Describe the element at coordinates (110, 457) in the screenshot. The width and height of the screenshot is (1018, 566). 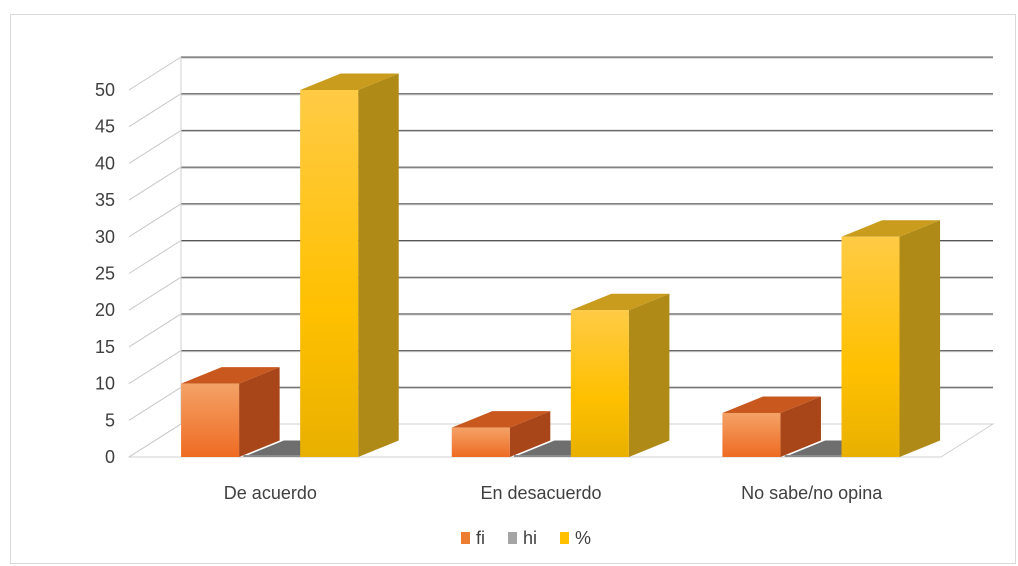
I see `y-tick-label: 0` at that location.